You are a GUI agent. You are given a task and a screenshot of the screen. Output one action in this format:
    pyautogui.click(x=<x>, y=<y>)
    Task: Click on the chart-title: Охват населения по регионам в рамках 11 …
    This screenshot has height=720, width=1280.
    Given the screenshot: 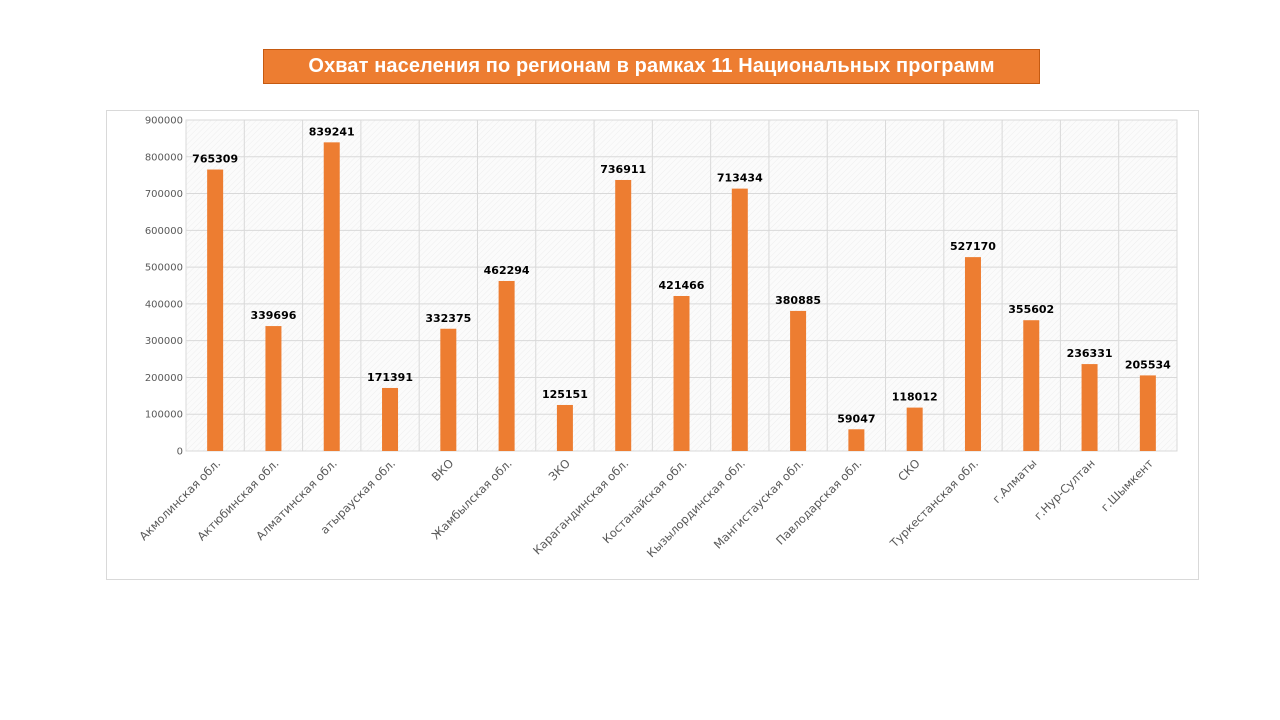 What is the action you would take?
    pyautogui.click(x=651, y=66)
    